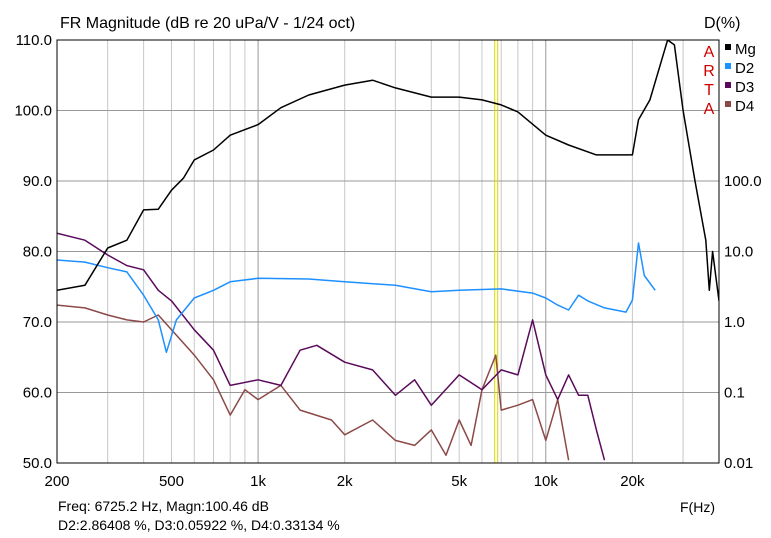  I want to click on arta-logo-letter: R, so click(709, 71).